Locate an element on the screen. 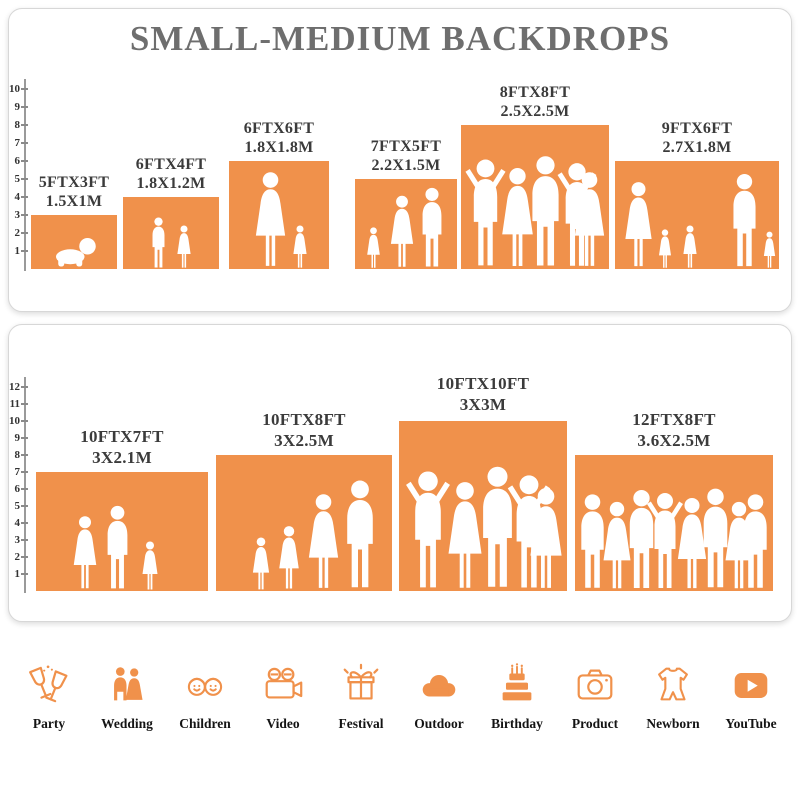 The image size is (800, 800). backdrop-bar-10x10 is located at coordinates (483, 506).